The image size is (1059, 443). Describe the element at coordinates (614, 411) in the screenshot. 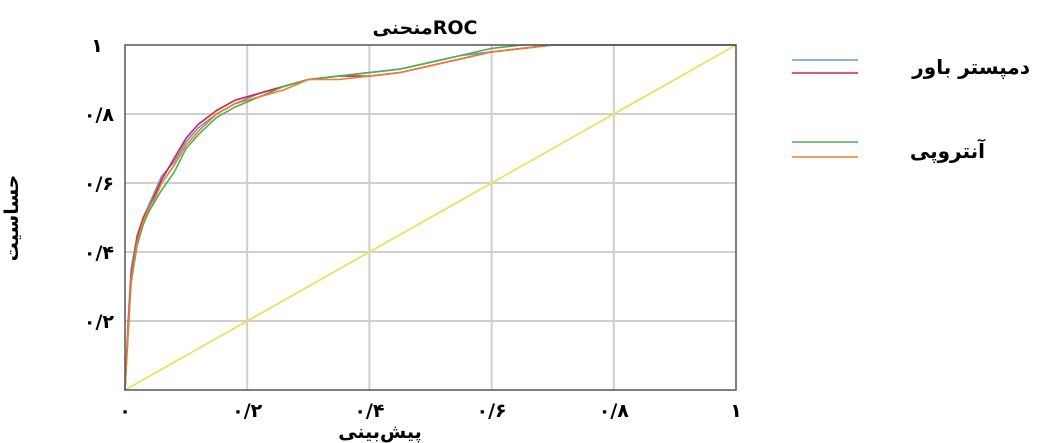

I see `x-tick-label-4: ۰/۸` at that location.